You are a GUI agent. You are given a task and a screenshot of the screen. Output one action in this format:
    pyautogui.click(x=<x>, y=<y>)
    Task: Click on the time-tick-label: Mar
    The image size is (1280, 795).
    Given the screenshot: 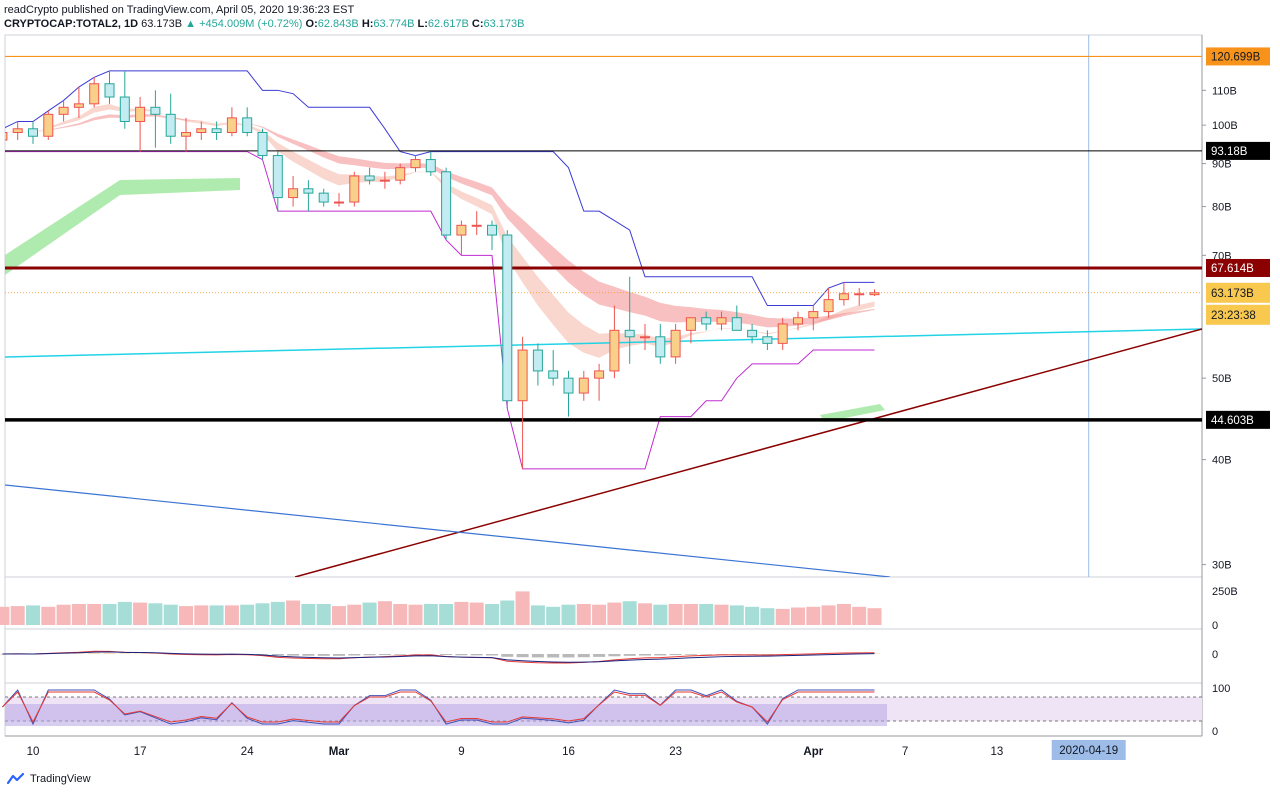 What is the action you would take?
    pyautogui.click(x=339, y=752)
    